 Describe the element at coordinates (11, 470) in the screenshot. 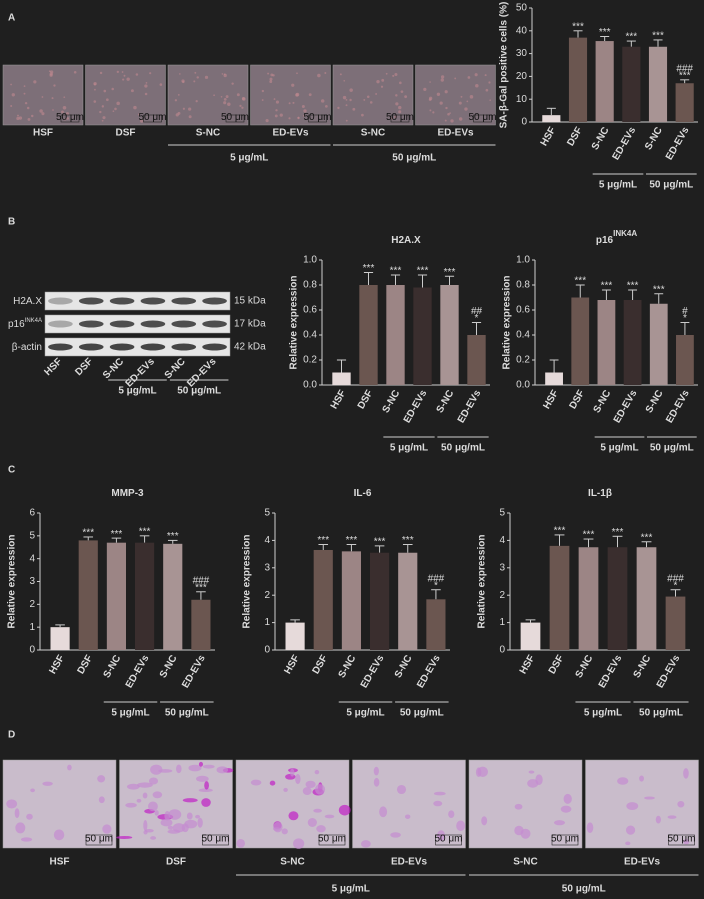

I see `panel-label: C` at that location.